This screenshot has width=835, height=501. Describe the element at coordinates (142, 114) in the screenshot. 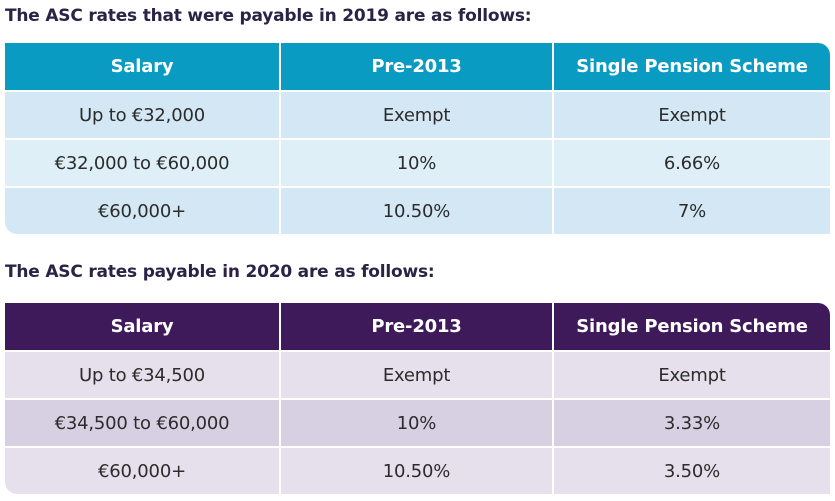

I see `salary-cell: Up to €32,000` at that location.